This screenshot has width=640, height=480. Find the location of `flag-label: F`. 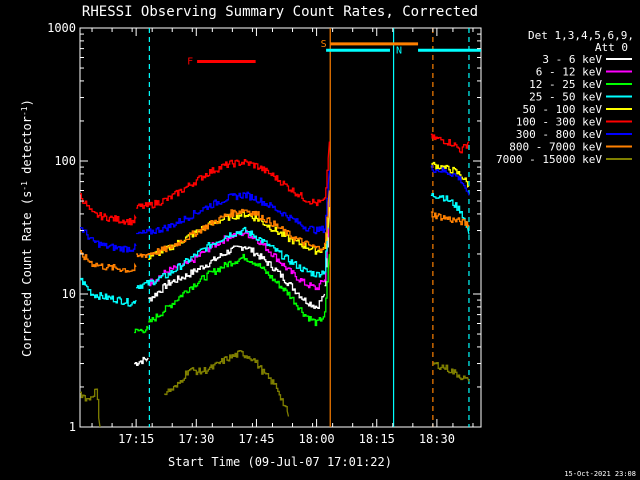

flag-label: F is located at coordinates (190, 61).